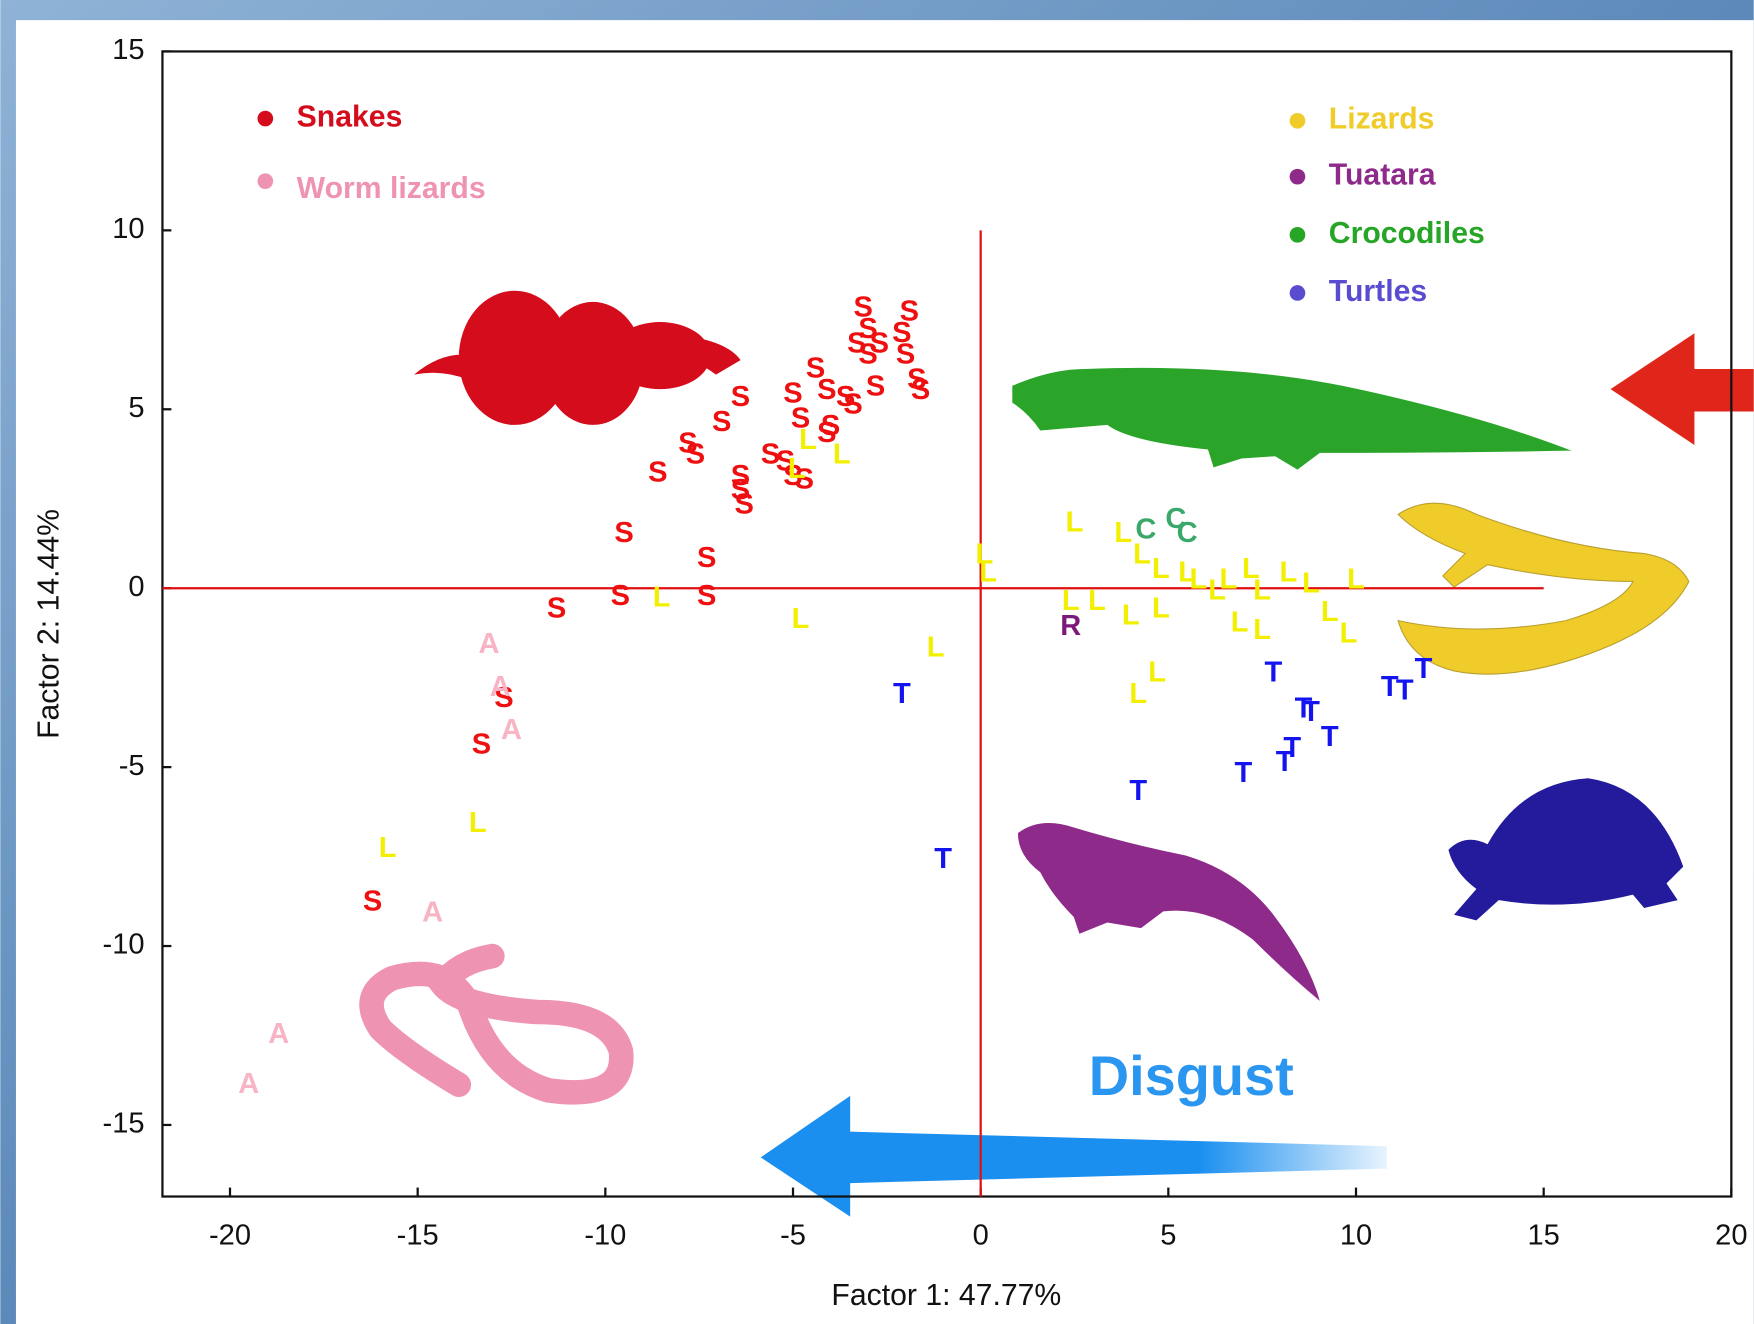  What do you see at coordinates (124, 1124) in the screenshot?
I see `y-tick-label: -15` at bounding box center [124, 1124].